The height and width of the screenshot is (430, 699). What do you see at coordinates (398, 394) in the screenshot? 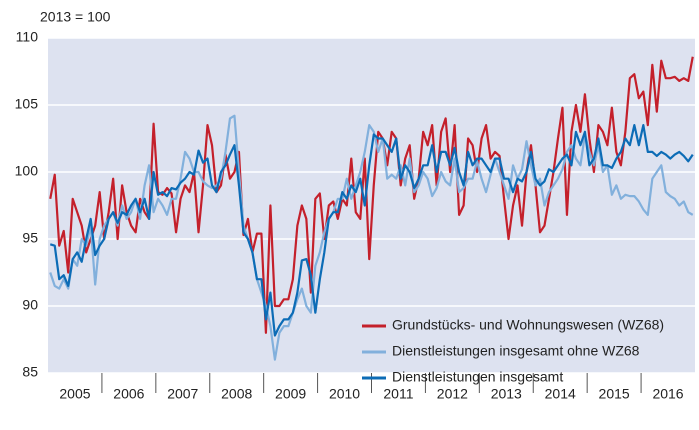
I see `x-tick-label: 2011` at bounding box center [398, 394].